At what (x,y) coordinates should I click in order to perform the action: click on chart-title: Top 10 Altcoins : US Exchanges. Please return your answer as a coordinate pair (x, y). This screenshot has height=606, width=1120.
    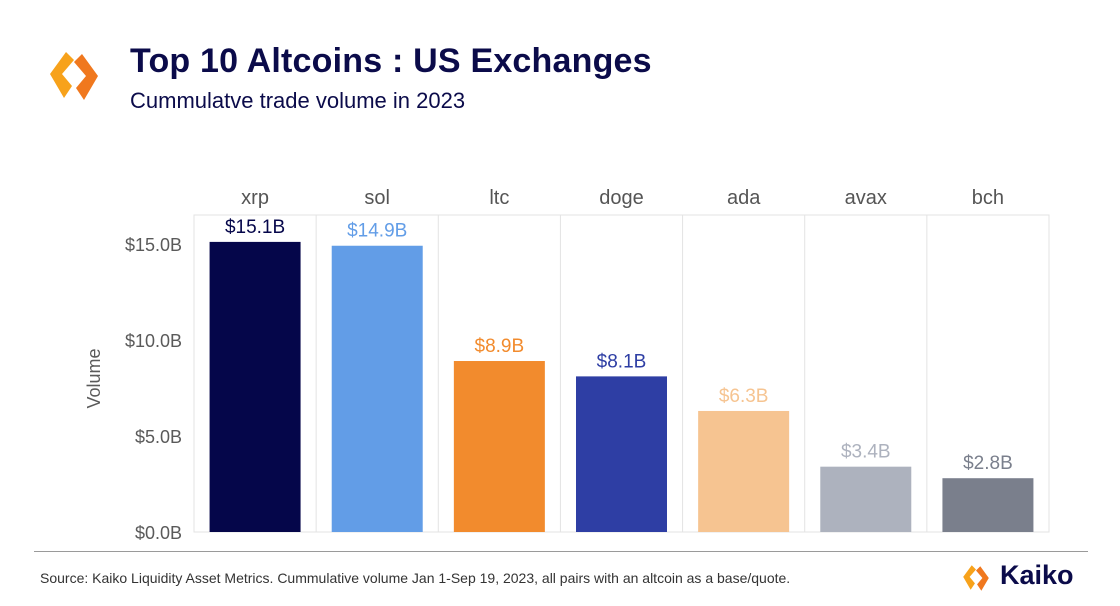
    Looking at the image, I should click on (391, 61).